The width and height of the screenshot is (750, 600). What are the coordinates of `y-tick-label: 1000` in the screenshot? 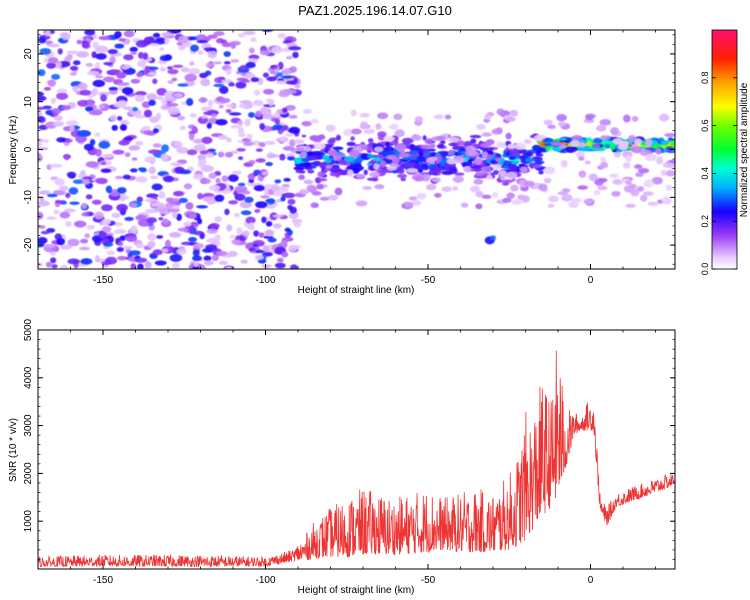 It's located at (28, 521).